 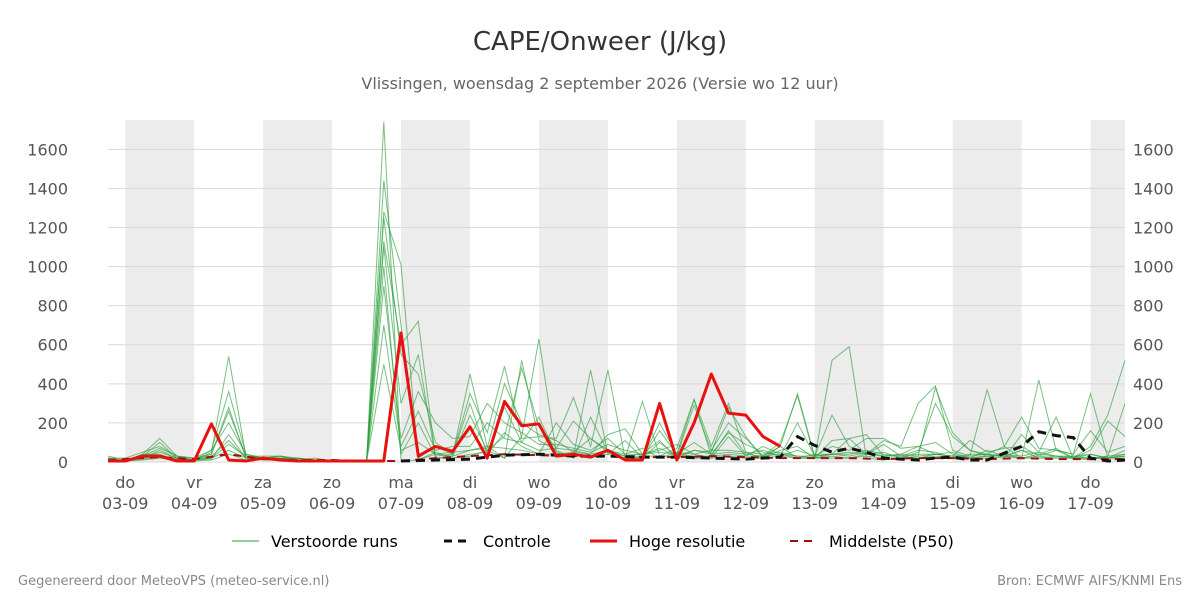 I want to click on x-tick-date-11-09: 11-09, so click(x=677, y=503).